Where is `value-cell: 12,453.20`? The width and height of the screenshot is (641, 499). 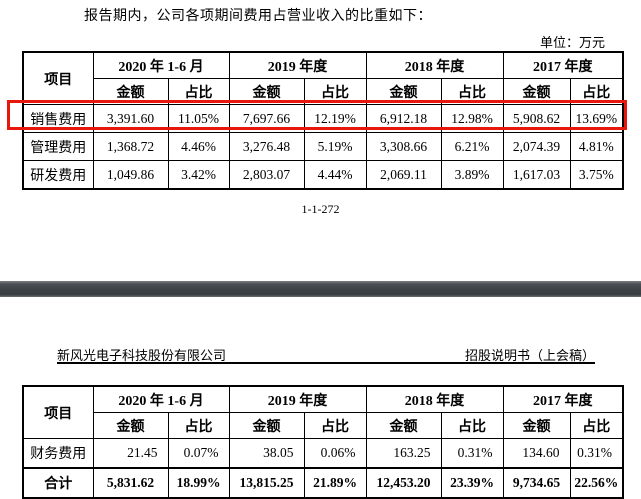
value-cell: 12,453.20 is located at coordinates (403, 483).